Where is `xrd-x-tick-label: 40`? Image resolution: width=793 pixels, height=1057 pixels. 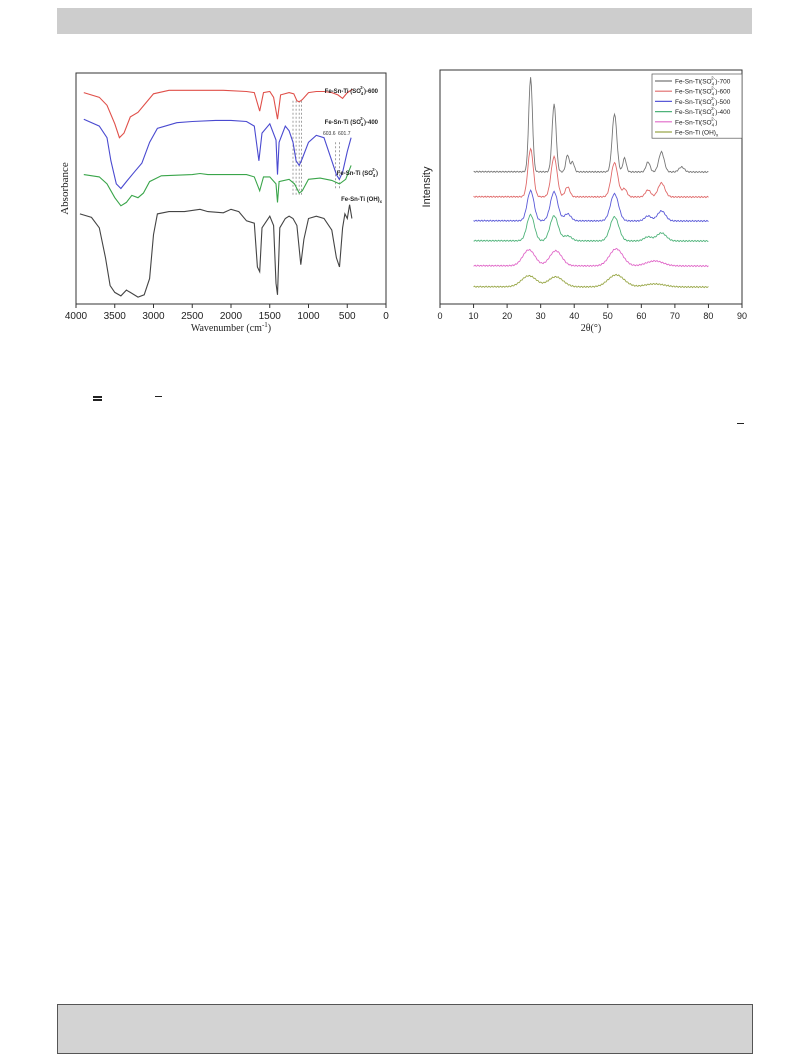 xrd-x-tick-label: 40 is located at coordinates (574, 316).